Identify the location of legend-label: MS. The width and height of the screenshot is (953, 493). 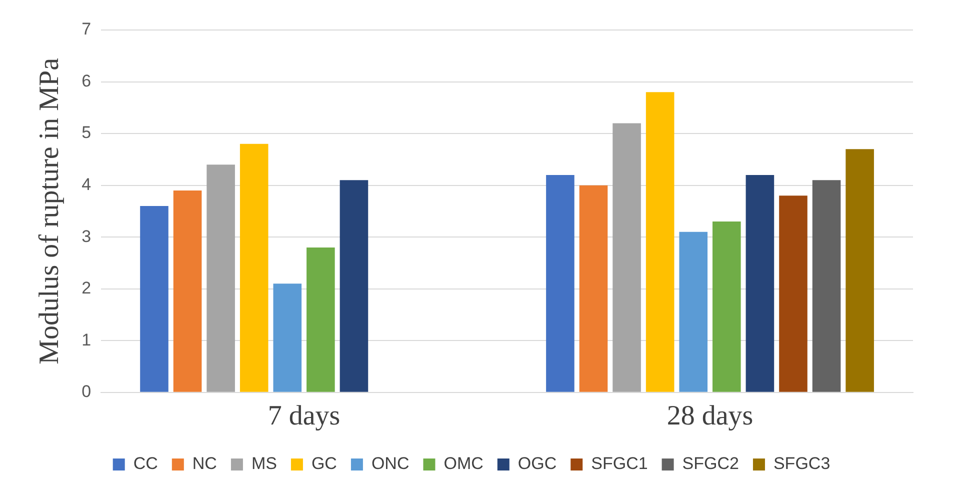
(264, 464).